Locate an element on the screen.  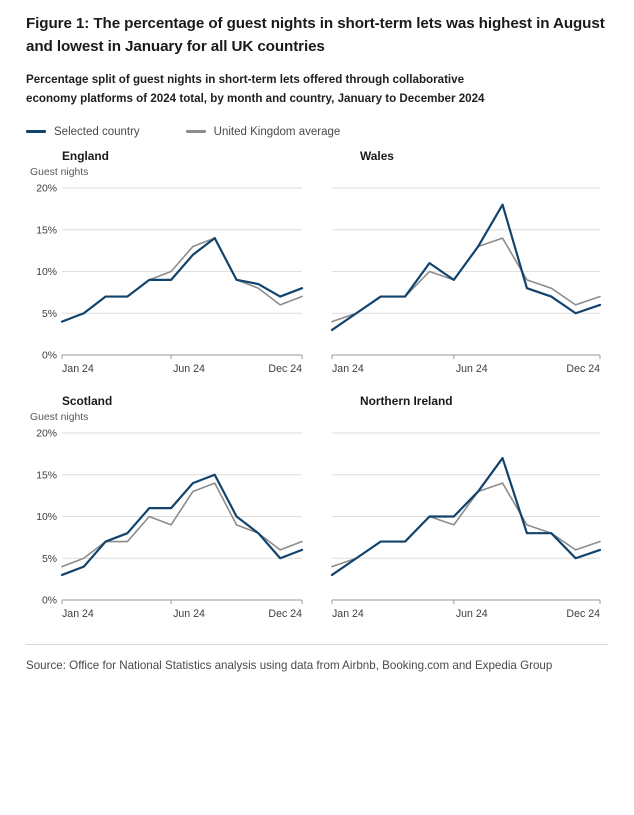
legend-swatch-uk-average is located at coordinates (195, 132).